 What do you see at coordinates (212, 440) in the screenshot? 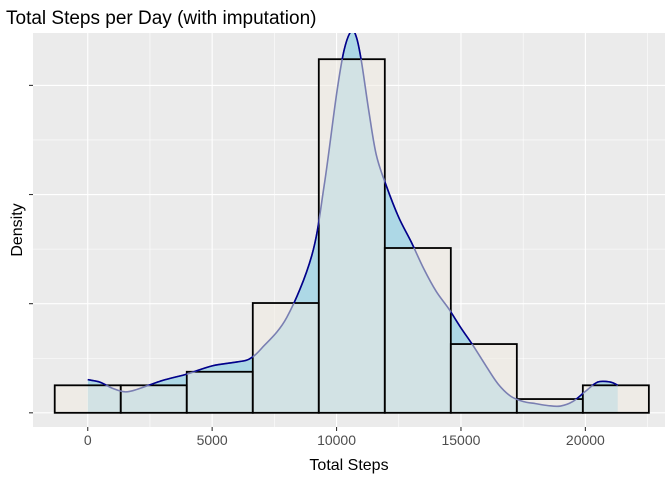
I see `x-tick-label: 5000` at bounding box center [212, 440].